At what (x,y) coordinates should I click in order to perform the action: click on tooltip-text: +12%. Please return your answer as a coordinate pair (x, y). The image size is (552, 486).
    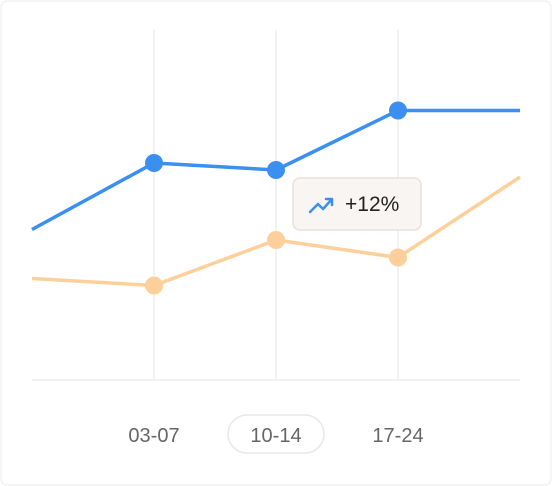
    Looking at the image, I should click on (372, 204).